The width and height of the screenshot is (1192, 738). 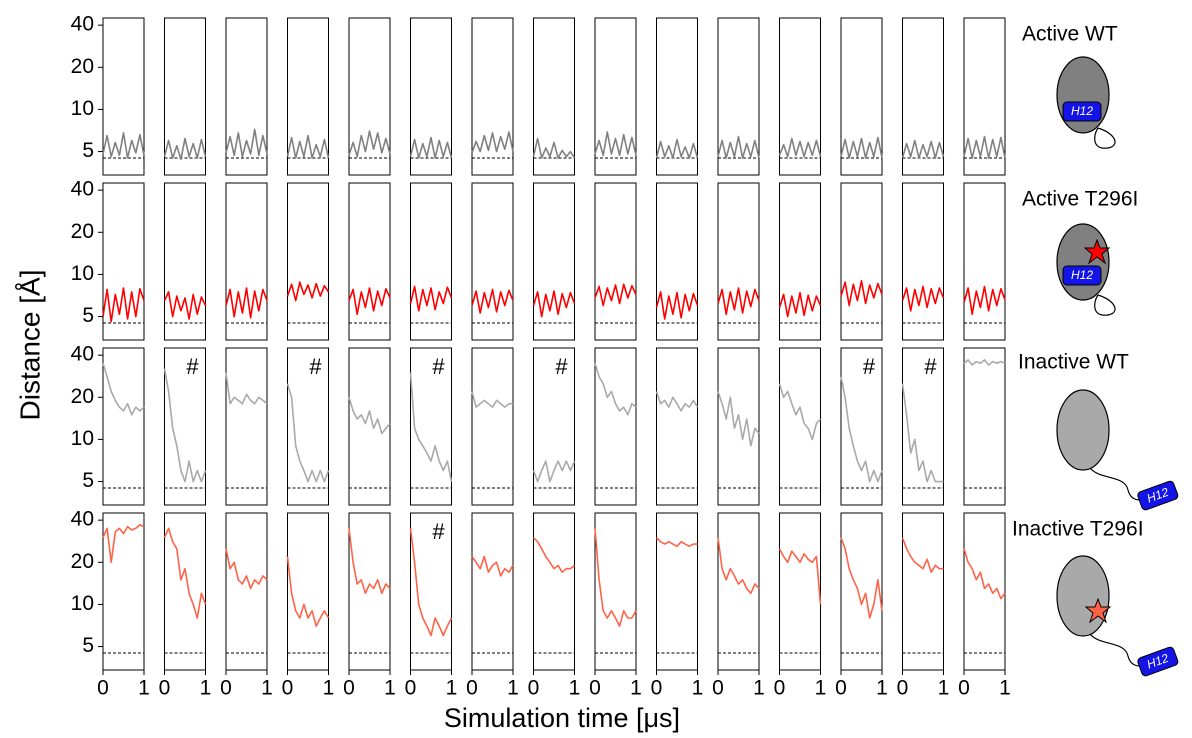 What do you see at coordinates (29, 345) in the screenshot?
I see `y-axis-label: Distance [Å]` at bounding box center [29, 345].